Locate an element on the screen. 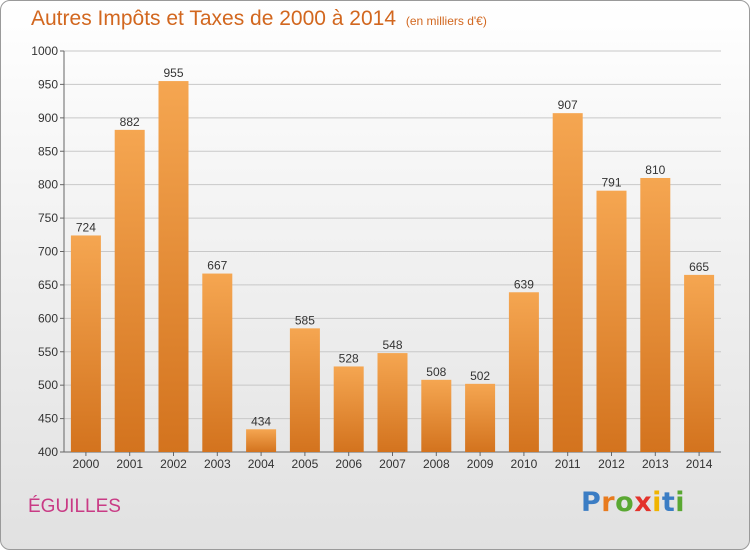  bar-2003 is located at coordinates (217, 362).